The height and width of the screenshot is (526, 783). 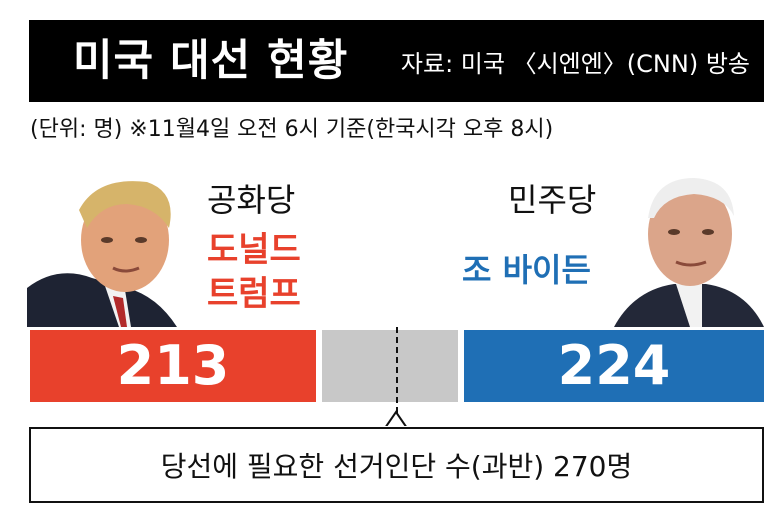 I want to click on democrat-votes-label: 224, so click(x=614, y=365).